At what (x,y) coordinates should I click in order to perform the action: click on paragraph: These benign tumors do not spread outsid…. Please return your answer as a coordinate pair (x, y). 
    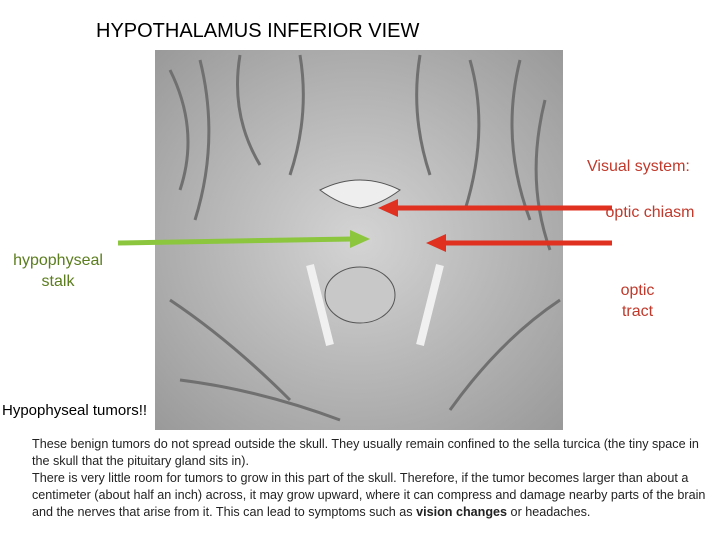
    Looking at the image, I should click on (373, 453).